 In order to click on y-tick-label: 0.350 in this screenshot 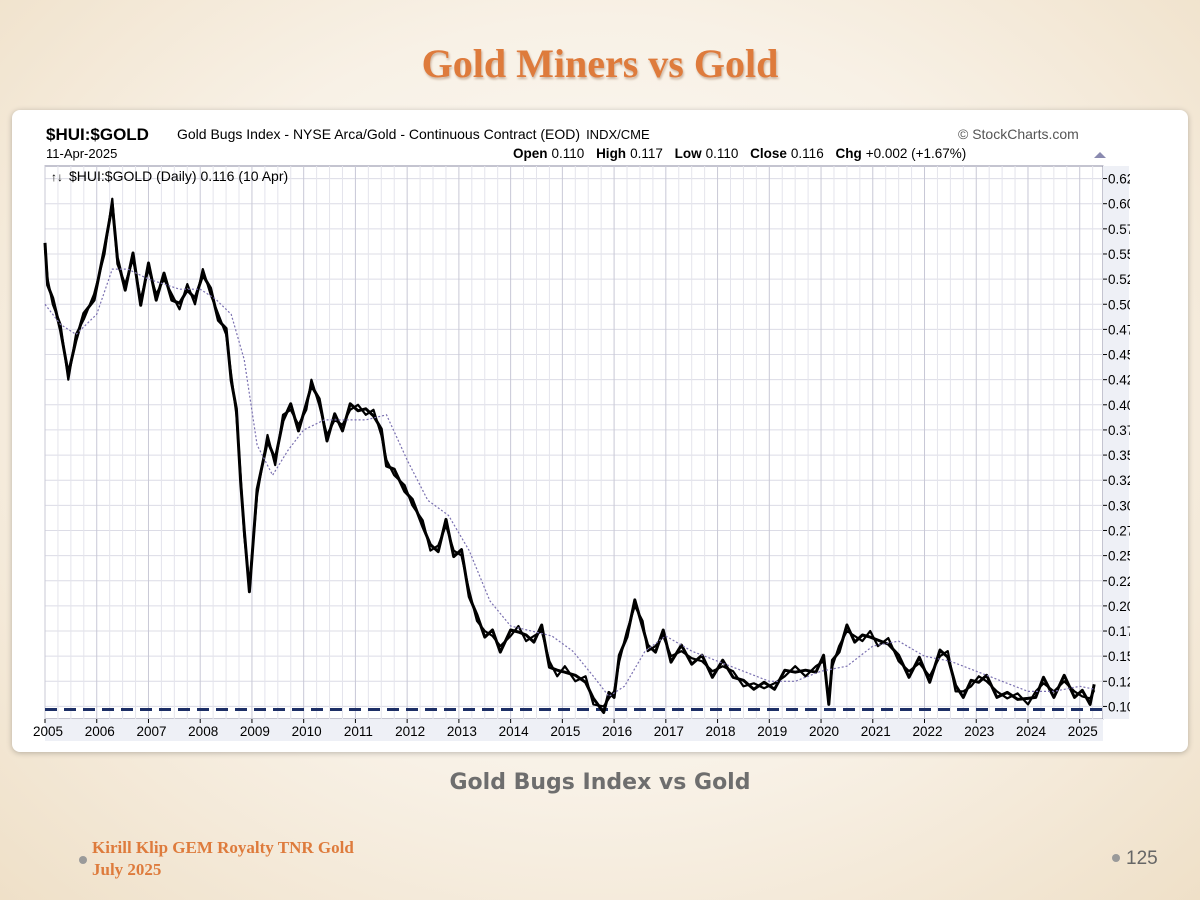, I will do `click(1119, 455)`.